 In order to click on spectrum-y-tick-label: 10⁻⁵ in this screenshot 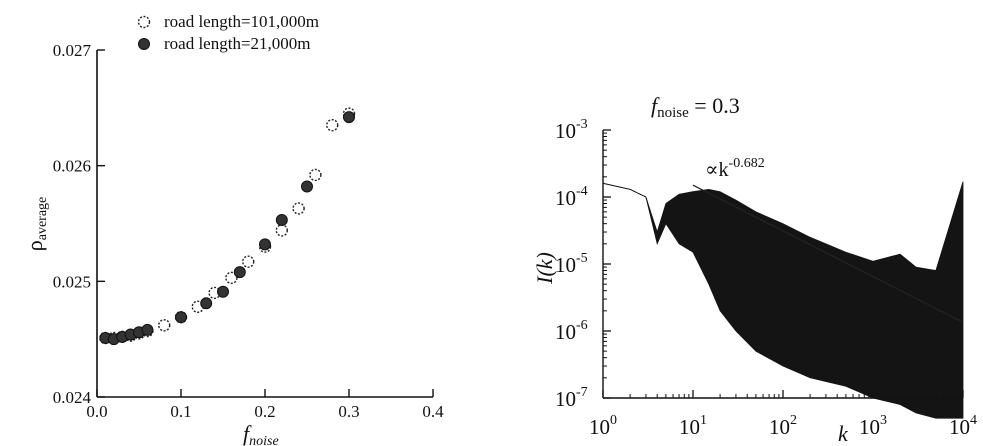, I will do `click(571, 264)`.